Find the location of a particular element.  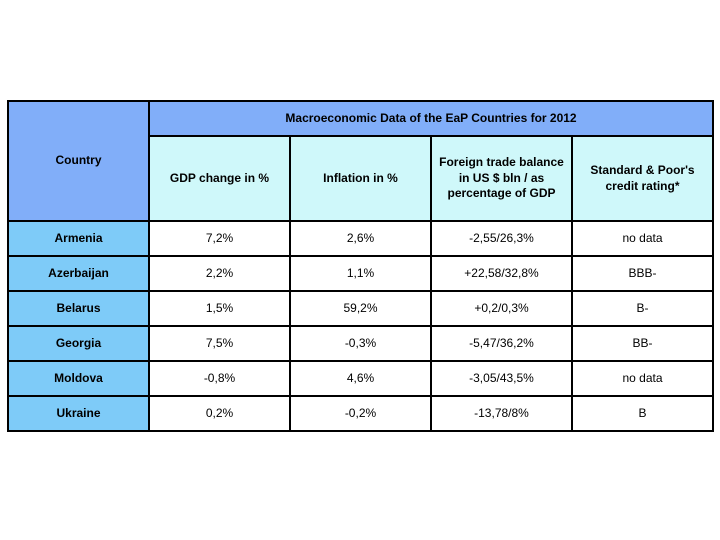

gdp-change-cell: -0,8% is located at coordinates (219, 378).